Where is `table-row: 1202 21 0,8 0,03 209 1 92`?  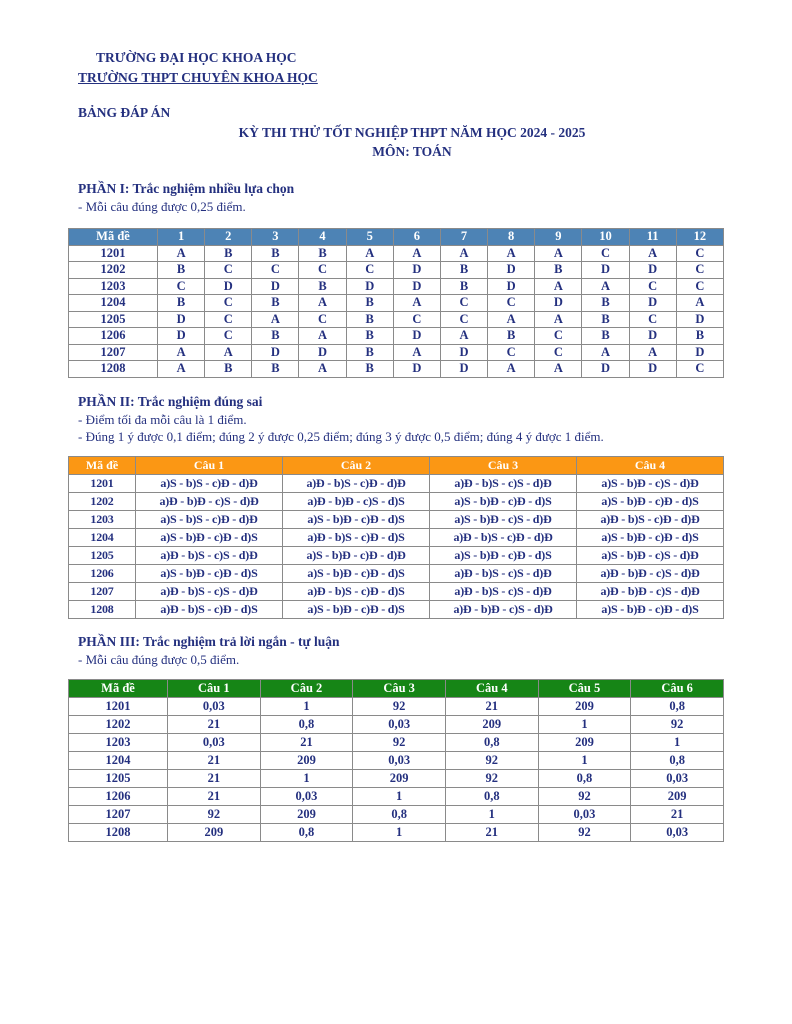
table-row: 1202 21 0,8 0,03 209 1 92 is located at coordinates (396, 724).